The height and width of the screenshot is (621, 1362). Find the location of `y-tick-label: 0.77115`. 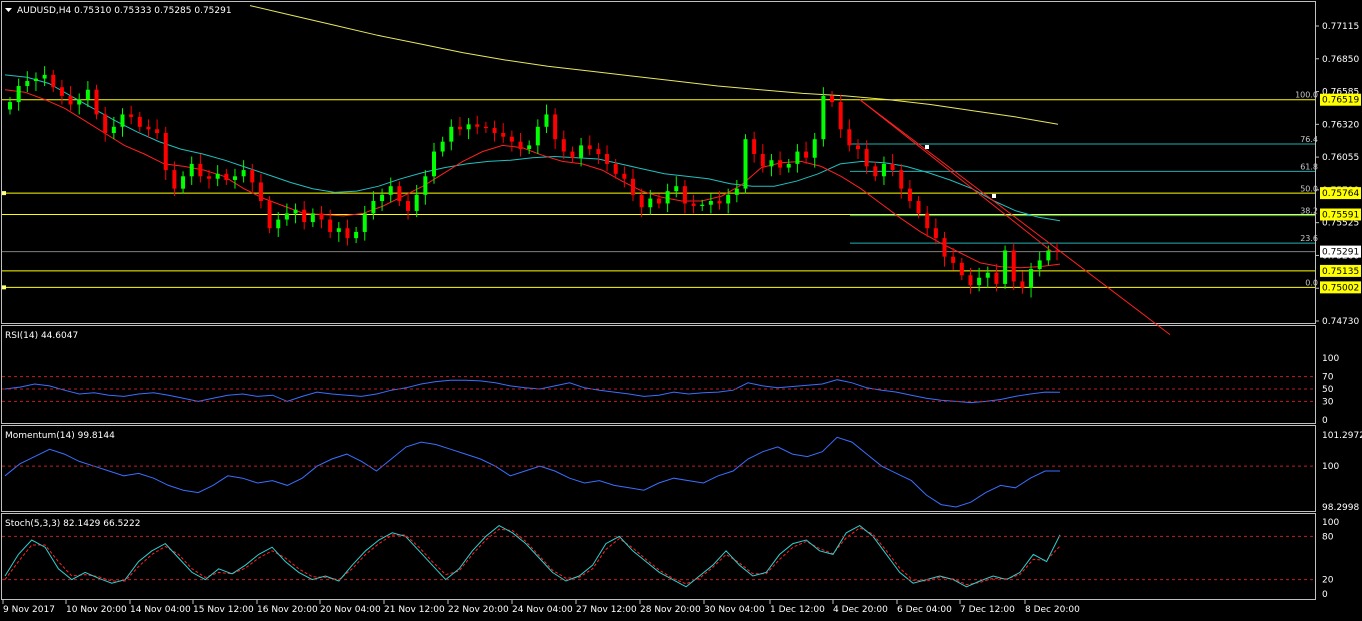

y-tick-label: 0.77115 is located at coordinates (1340, 27).